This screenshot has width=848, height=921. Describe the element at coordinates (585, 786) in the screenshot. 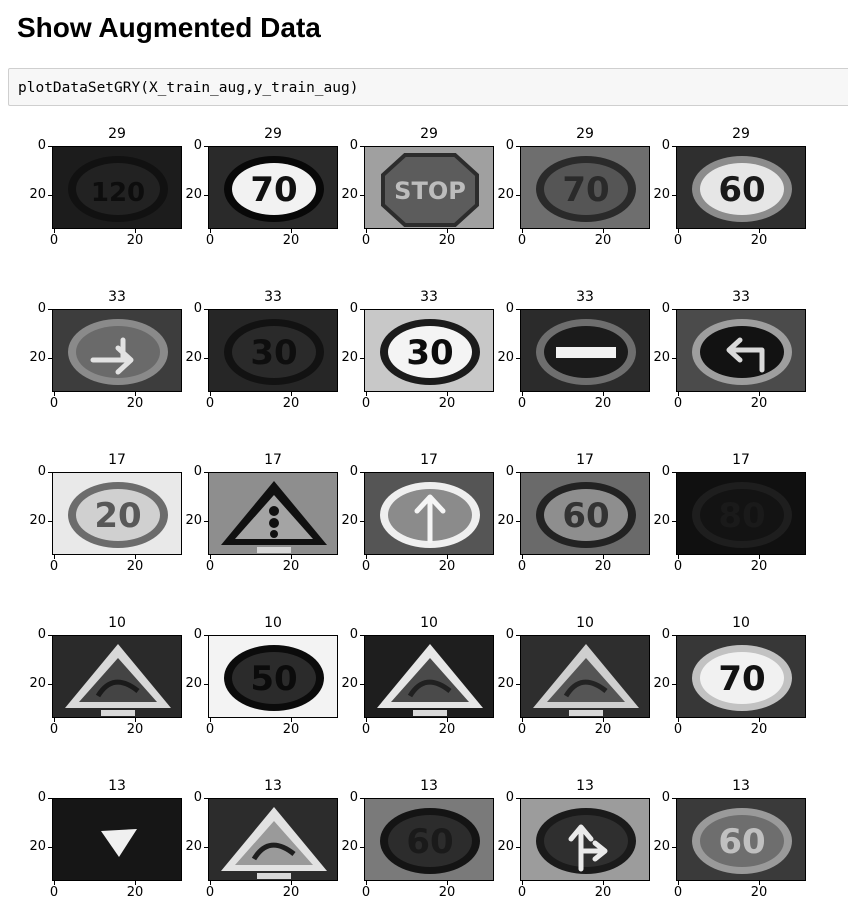

I see `subplot-title: 13` at that location.